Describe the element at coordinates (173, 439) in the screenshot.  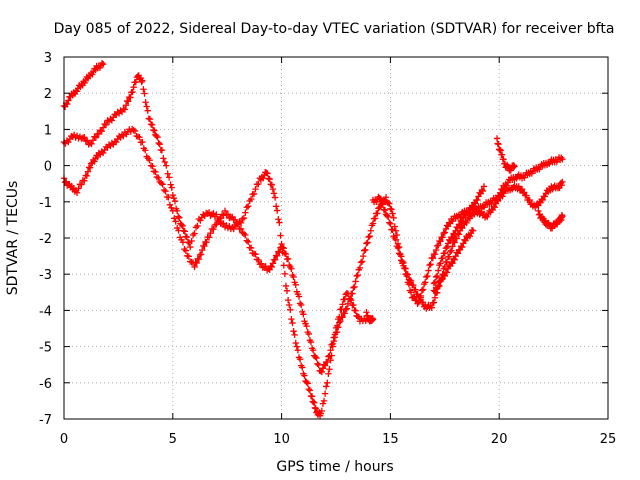
I see `x-tick-label: 5` at that location.